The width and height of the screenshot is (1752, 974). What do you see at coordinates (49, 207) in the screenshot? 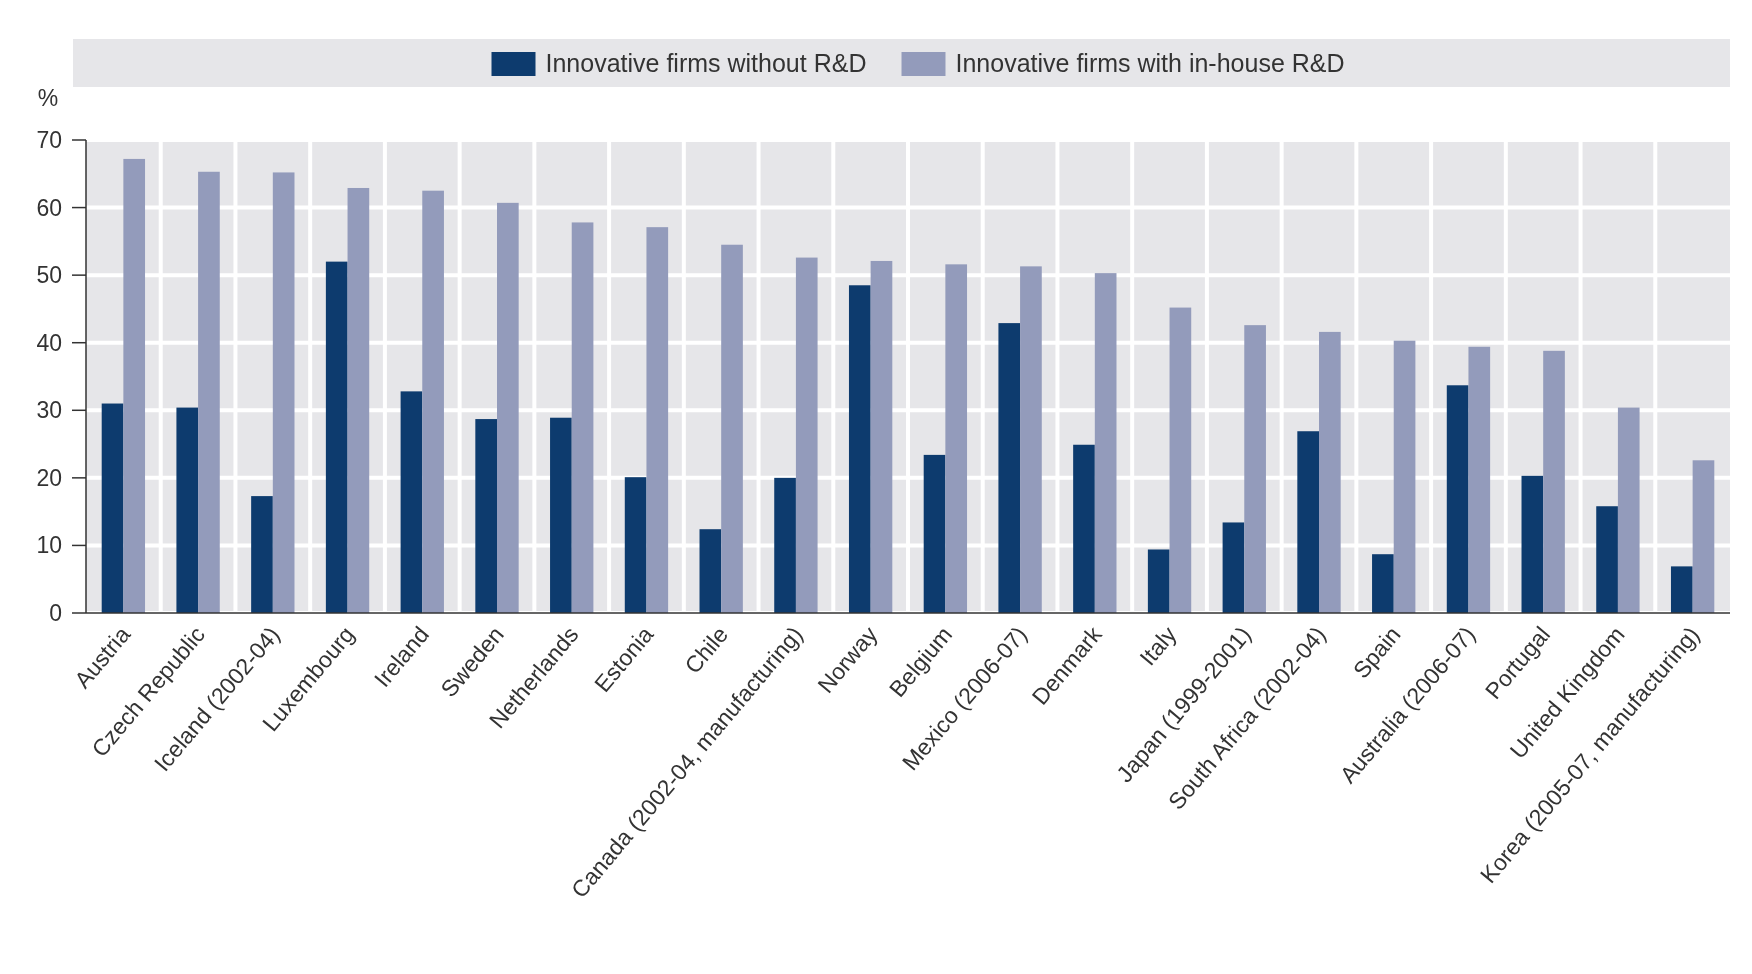
I see `y-tick-label: 60` at bounding box center [49, 207].